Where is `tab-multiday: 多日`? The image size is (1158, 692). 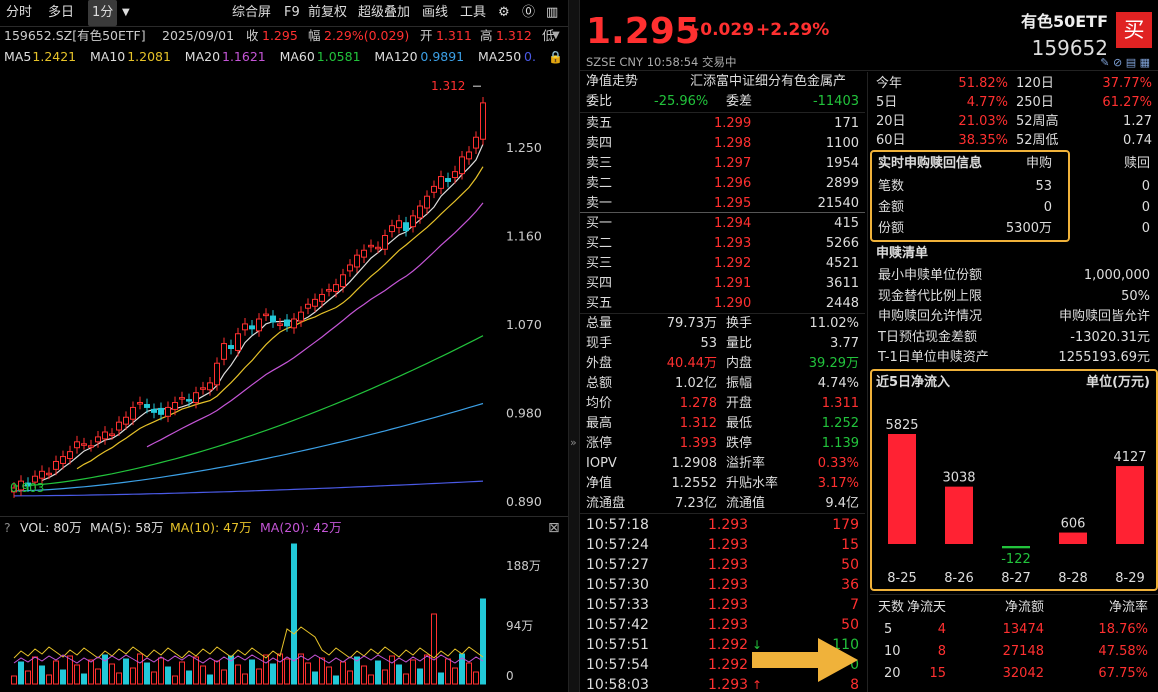 tab-multiday: 多日 is located at coordinates (61, 12).